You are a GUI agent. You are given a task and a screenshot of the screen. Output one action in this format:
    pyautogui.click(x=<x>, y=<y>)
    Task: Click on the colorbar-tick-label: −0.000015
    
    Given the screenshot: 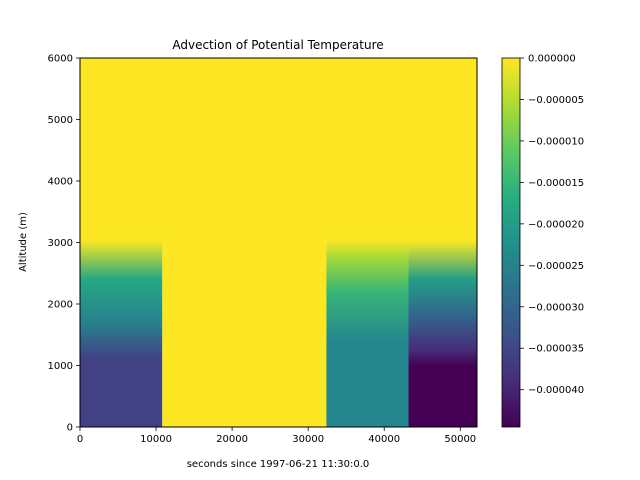 What is the action you would take?
    pyautogui.click(x=556, y=183)
    